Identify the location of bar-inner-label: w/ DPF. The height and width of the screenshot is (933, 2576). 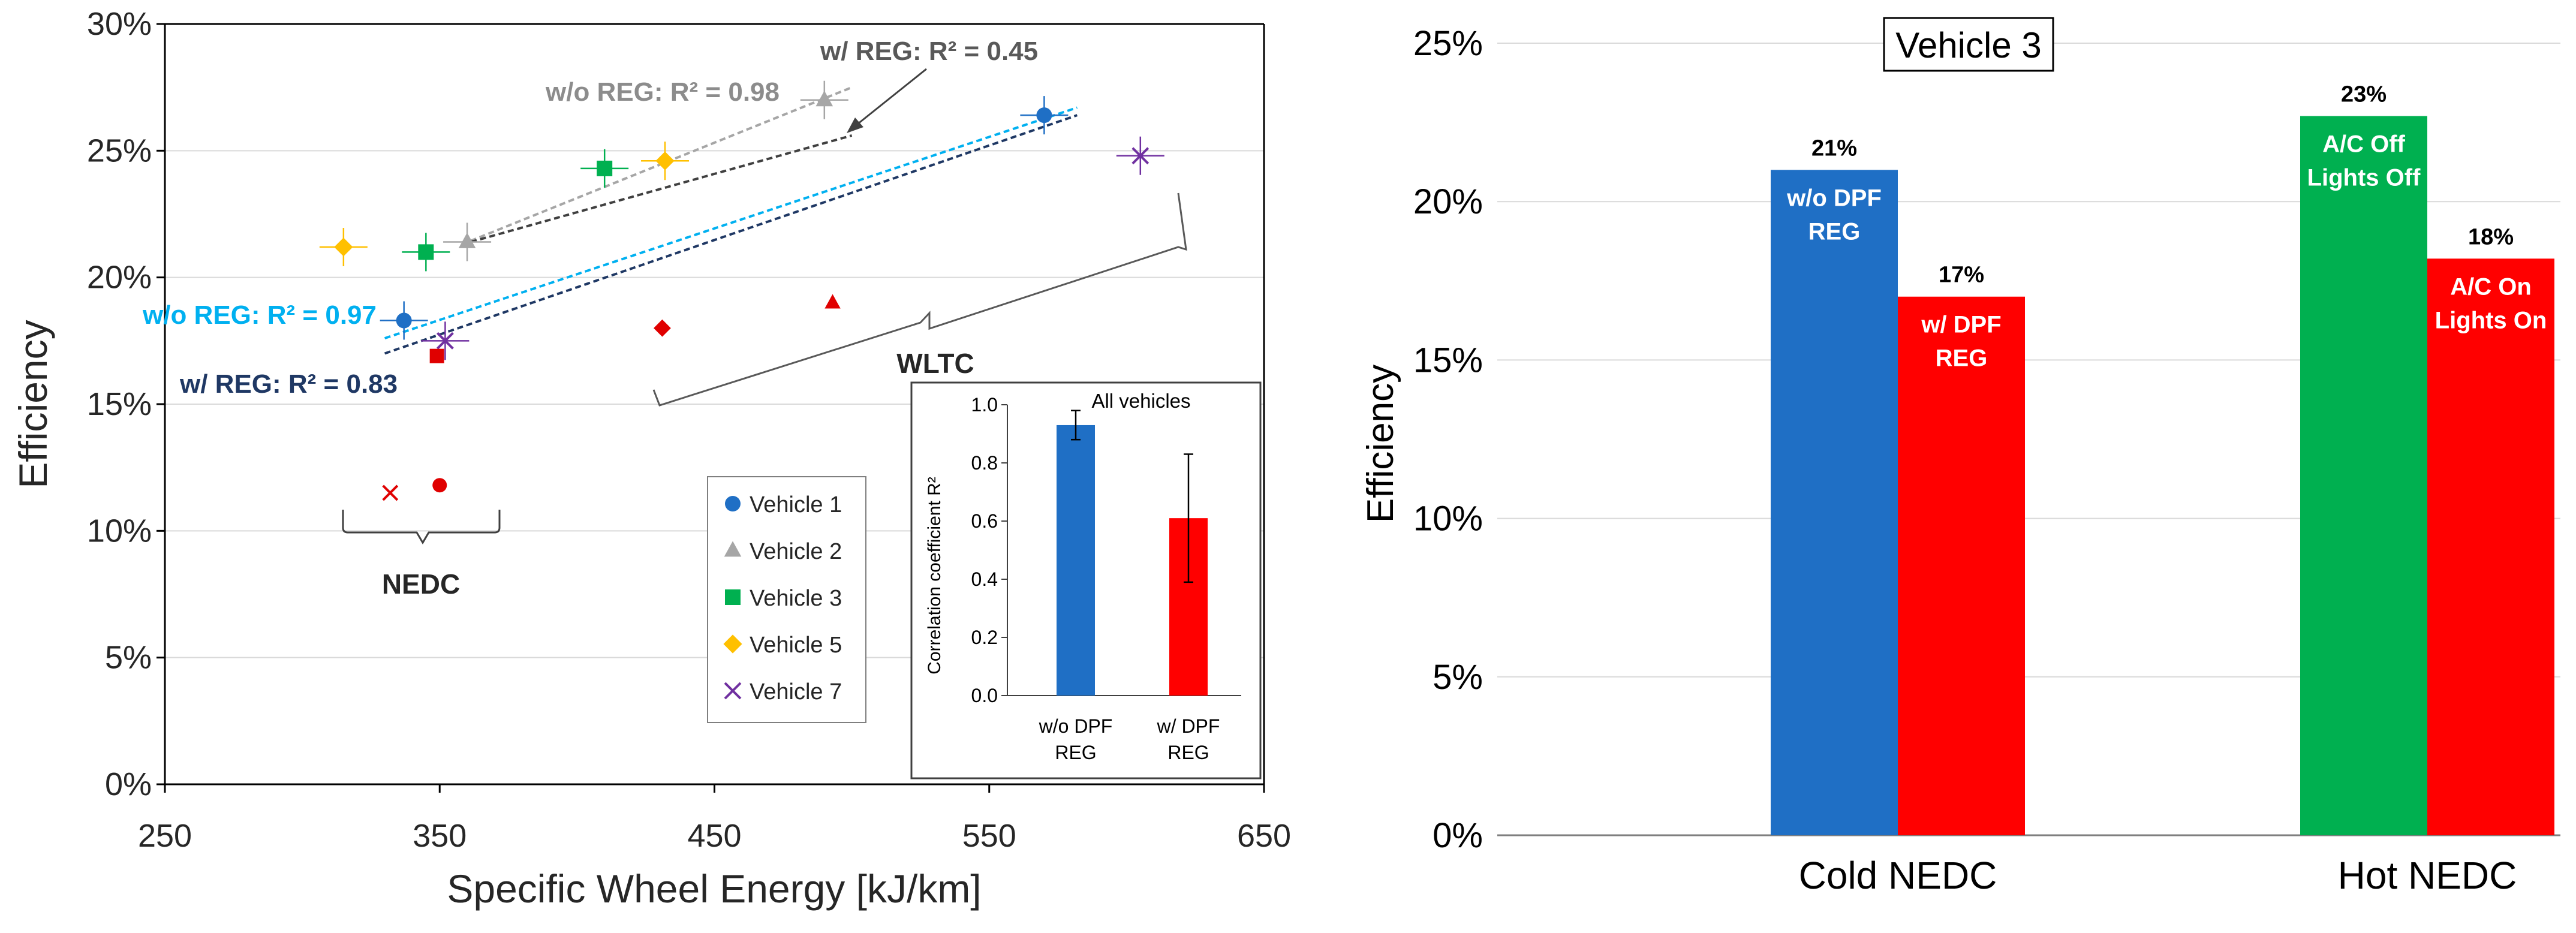
(1961, 325).